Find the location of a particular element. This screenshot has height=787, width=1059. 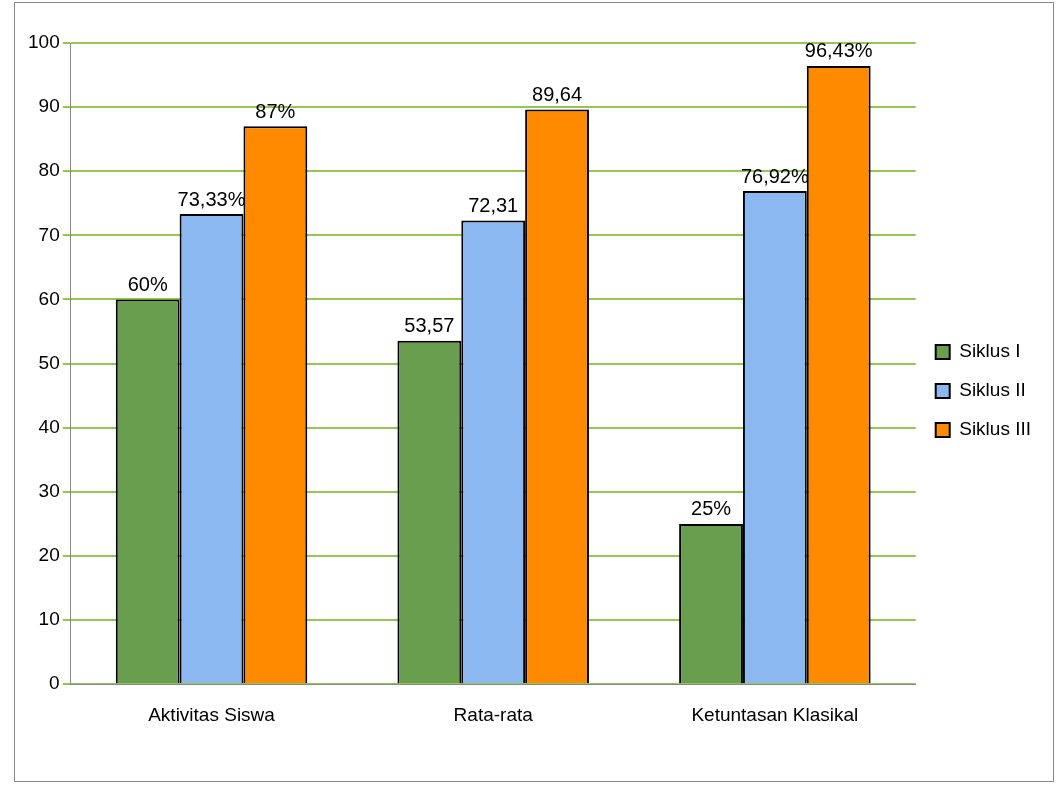

x-tick-label: Ketuntasan Klasikal is located at coordinates (775, 714).